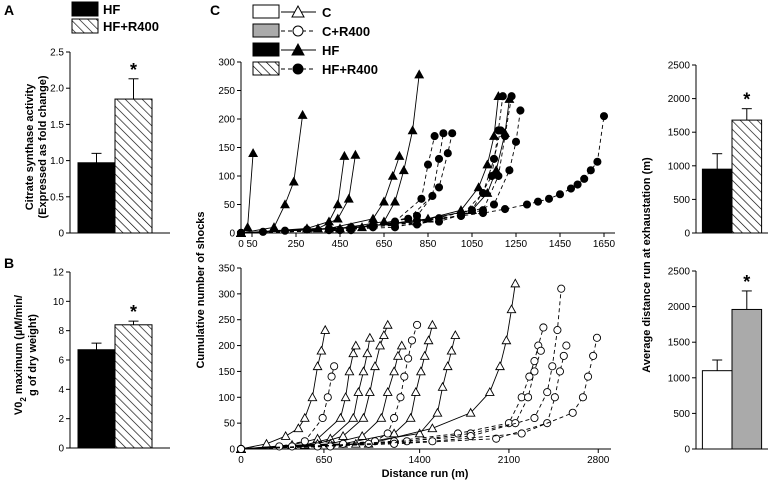  I want to click on panel-c-top-series-3-point, so click(348, 198).